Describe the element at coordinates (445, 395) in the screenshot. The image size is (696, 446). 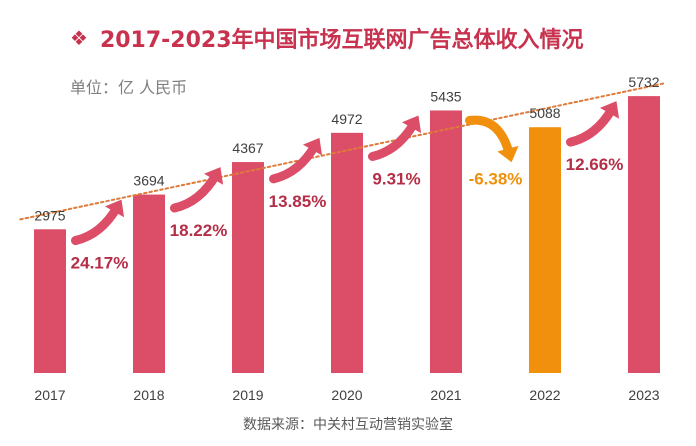
I see `x-tick-label-2021: 2021` at that location.